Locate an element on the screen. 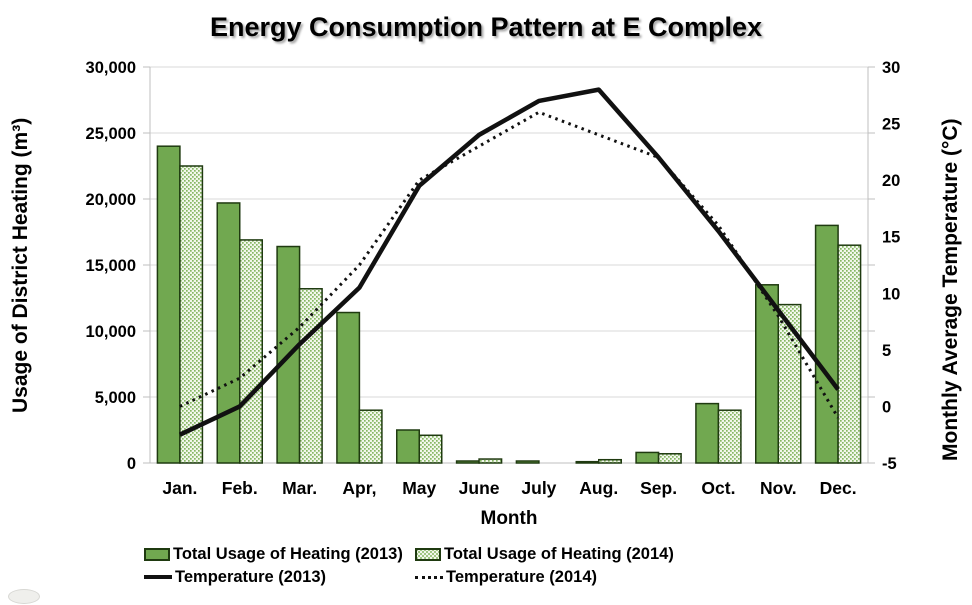 This screenshot has width=972, height=605. legend-swatch-heating-2013-icon is located at coordinates (157, 554).